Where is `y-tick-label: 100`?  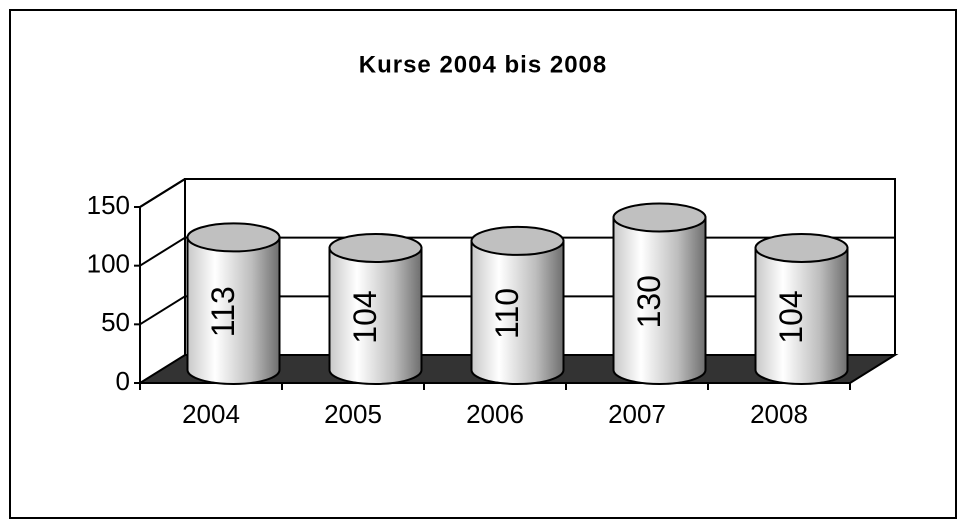
y-tick-label: 100 is located at coordinates (108, 264).